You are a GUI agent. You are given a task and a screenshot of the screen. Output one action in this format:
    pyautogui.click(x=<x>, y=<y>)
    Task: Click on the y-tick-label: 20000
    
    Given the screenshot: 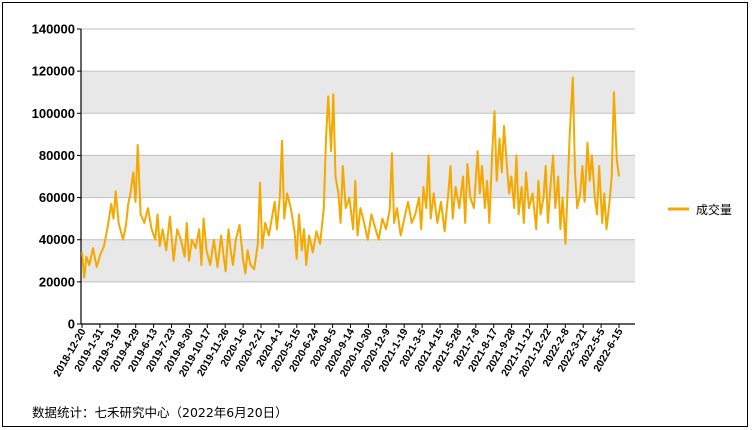 What is the action you would take?
    pyautogui.click(x=57, y=281)
    